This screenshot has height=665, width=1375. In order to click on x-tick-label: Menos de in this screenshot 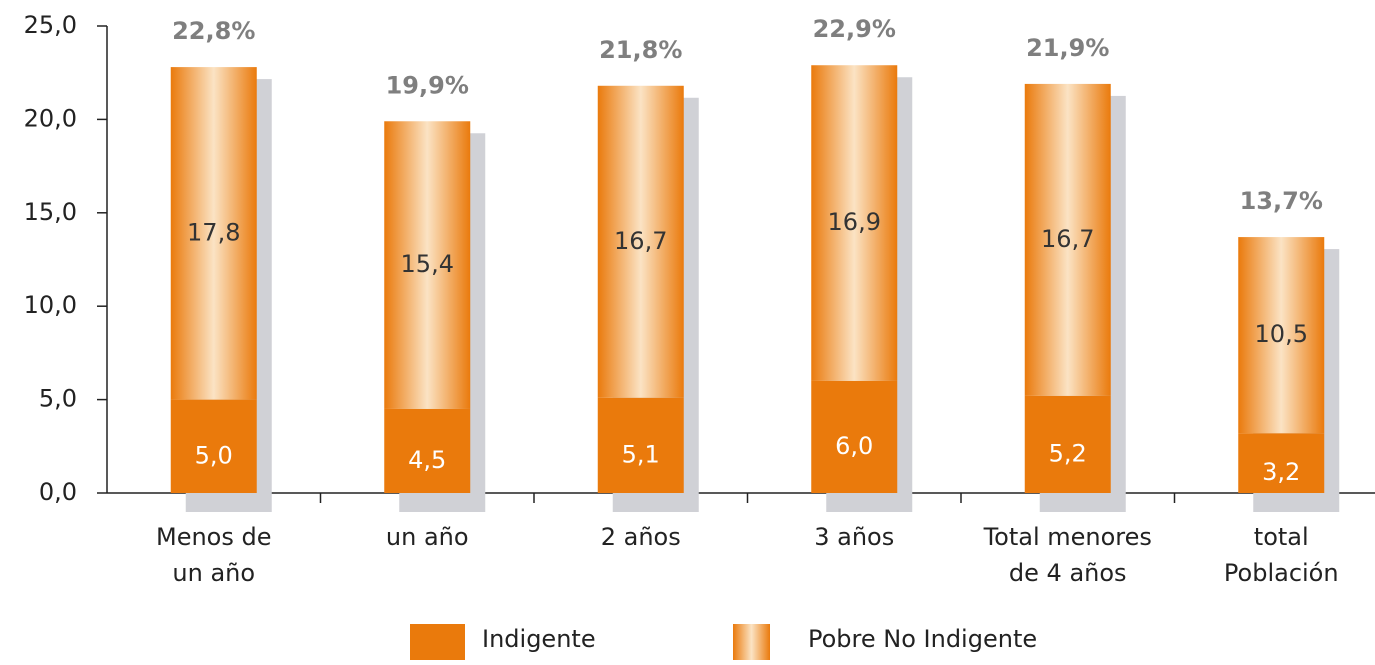, I will do `click(214, 537)`.